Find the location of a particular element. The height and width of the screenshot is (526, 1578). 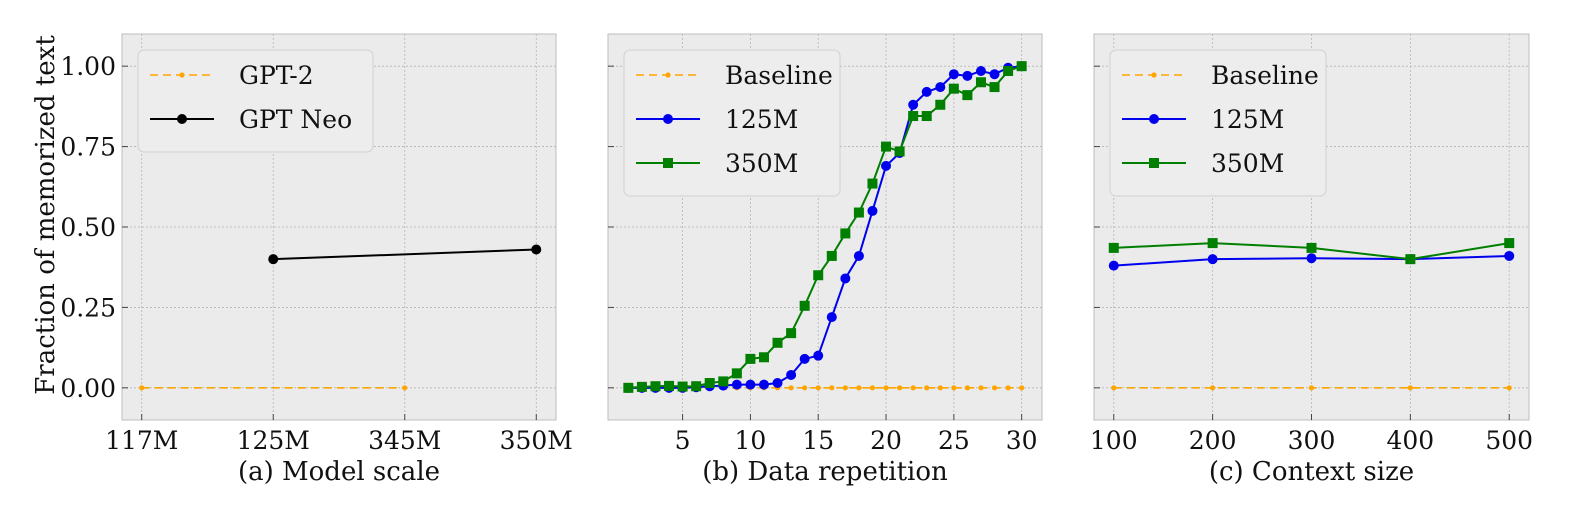

x-tick-label: 117M is located at coordinates (141, 440).